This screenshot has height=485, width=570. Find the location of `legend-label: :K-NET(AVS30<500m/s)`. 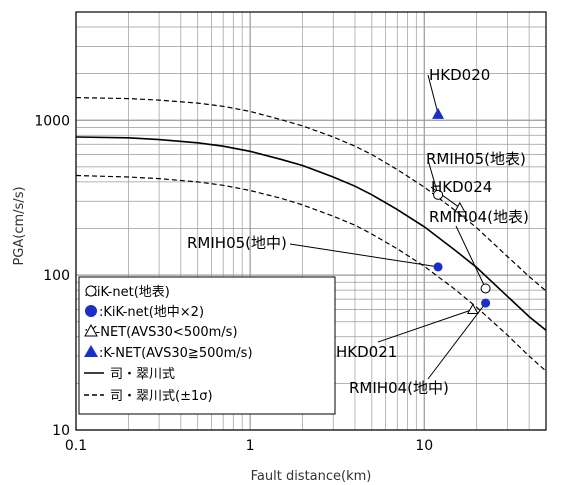

legend-label: :K-NET(AVS30<500m/s) is located at coordinates (161, 332).